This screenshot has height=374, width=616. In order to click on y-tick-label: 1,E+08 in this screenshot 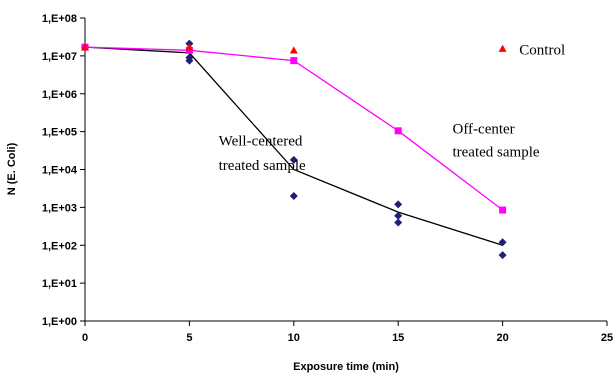, I will do `click(59, 19)`.